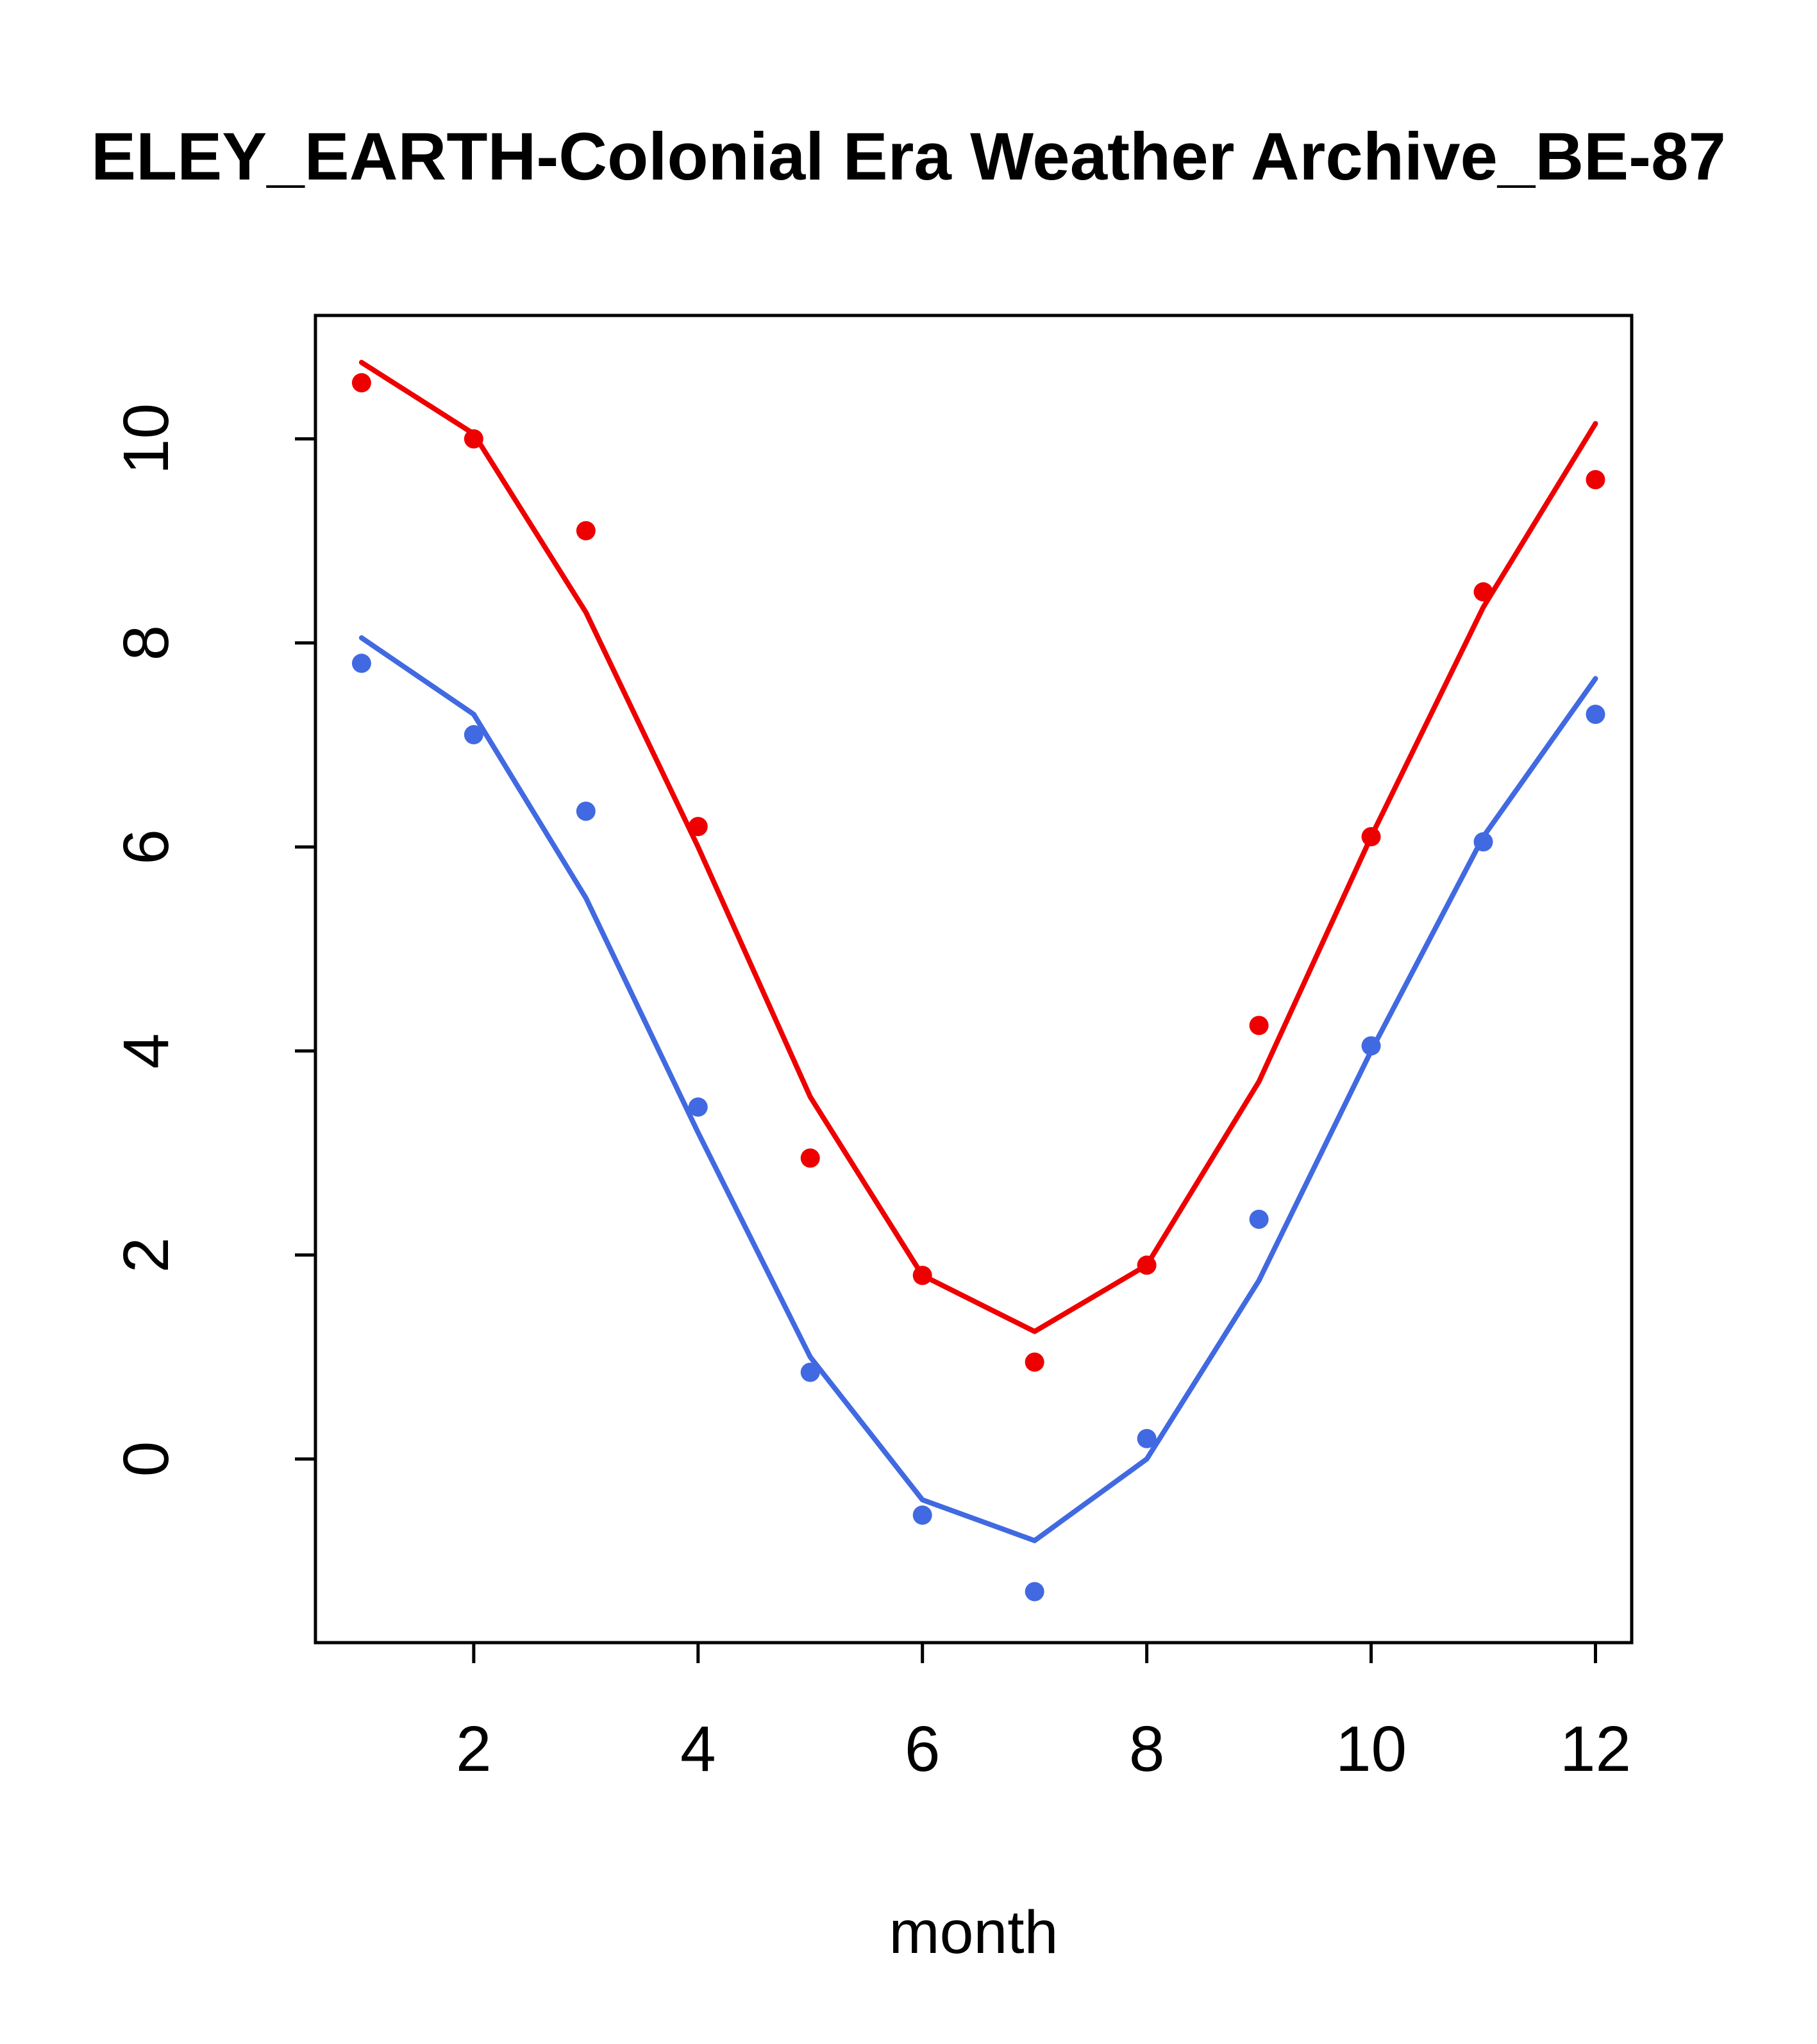  Describe the element at coordinates (1371, 1749) in the screenshot. I see `x-axis-tick-label: 10` at that location.